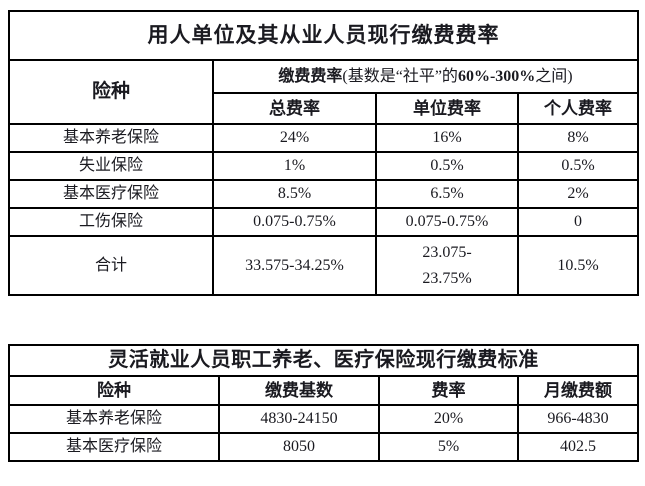 Image resolution: width=645 pixels, height=486 pixels. I want to click on table-row: 基本养老保险 4830-24150 20% 966-4830, so click(323, 419).